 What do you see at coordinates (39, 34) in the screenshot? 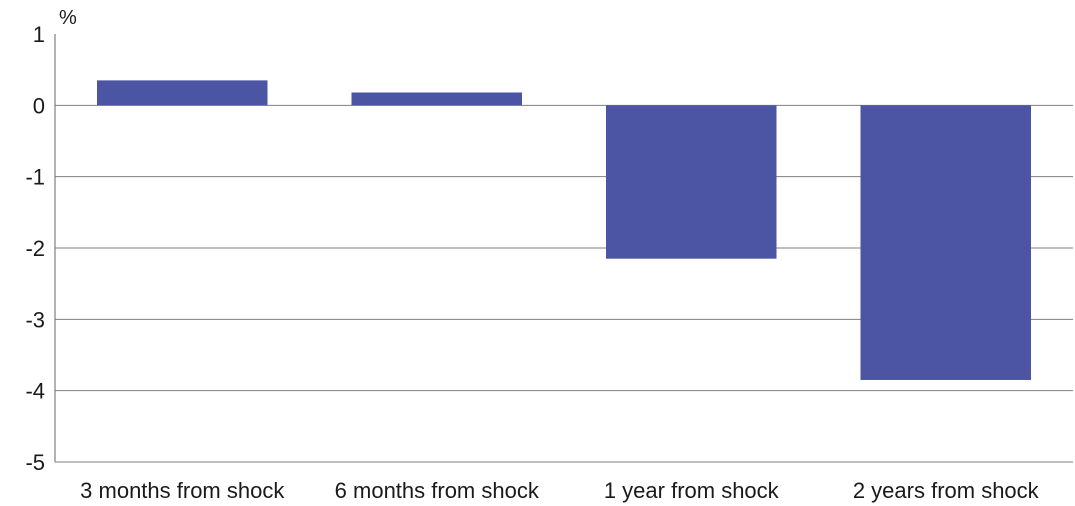
I see `y-tick-label: 1` at bounding box center [39, 34].